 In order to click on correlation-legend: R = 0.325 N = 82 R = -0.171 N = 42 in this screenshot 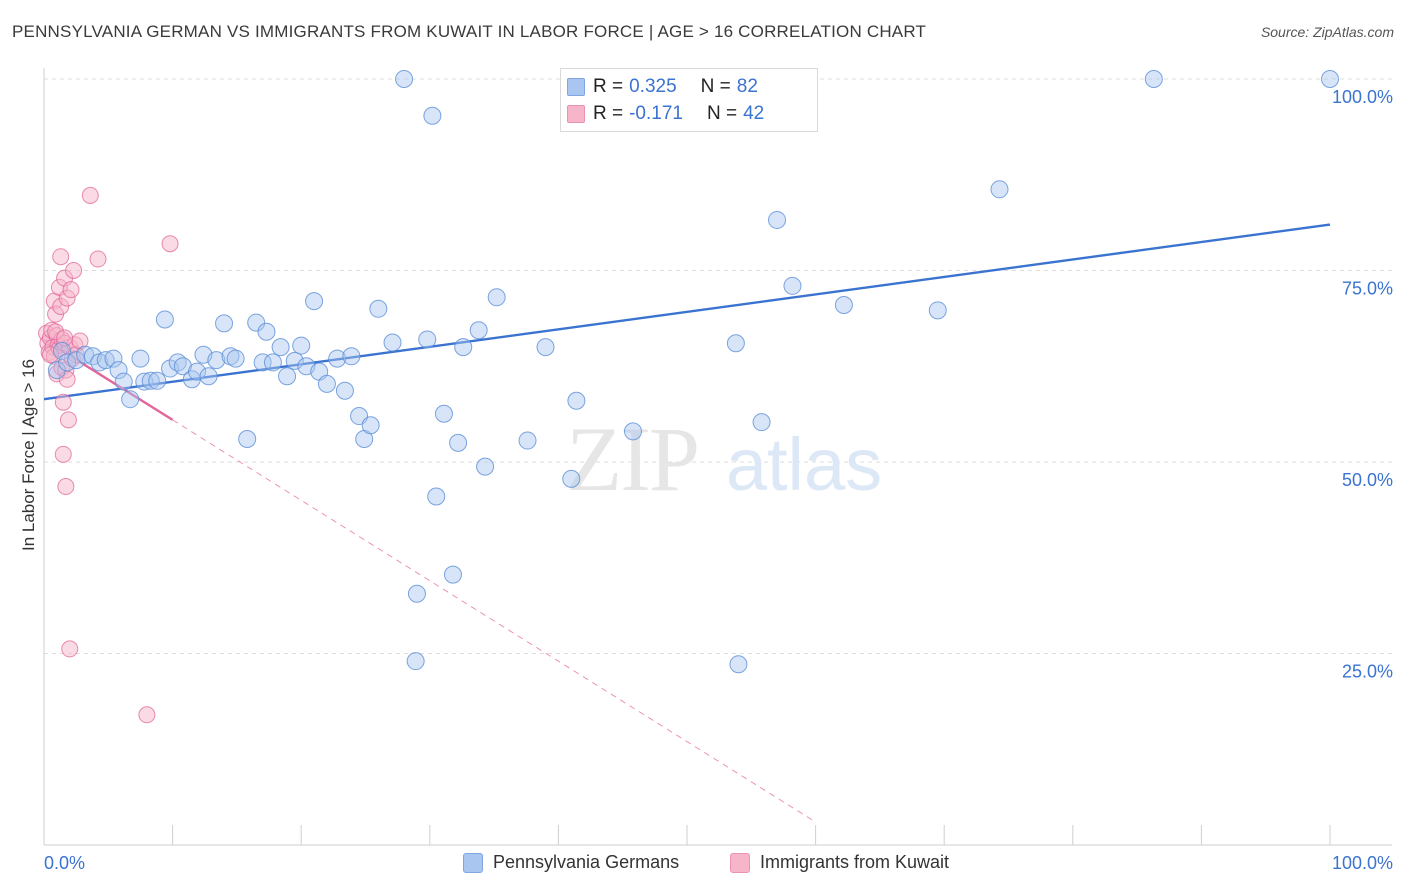, I will do `click(689, 100)`.